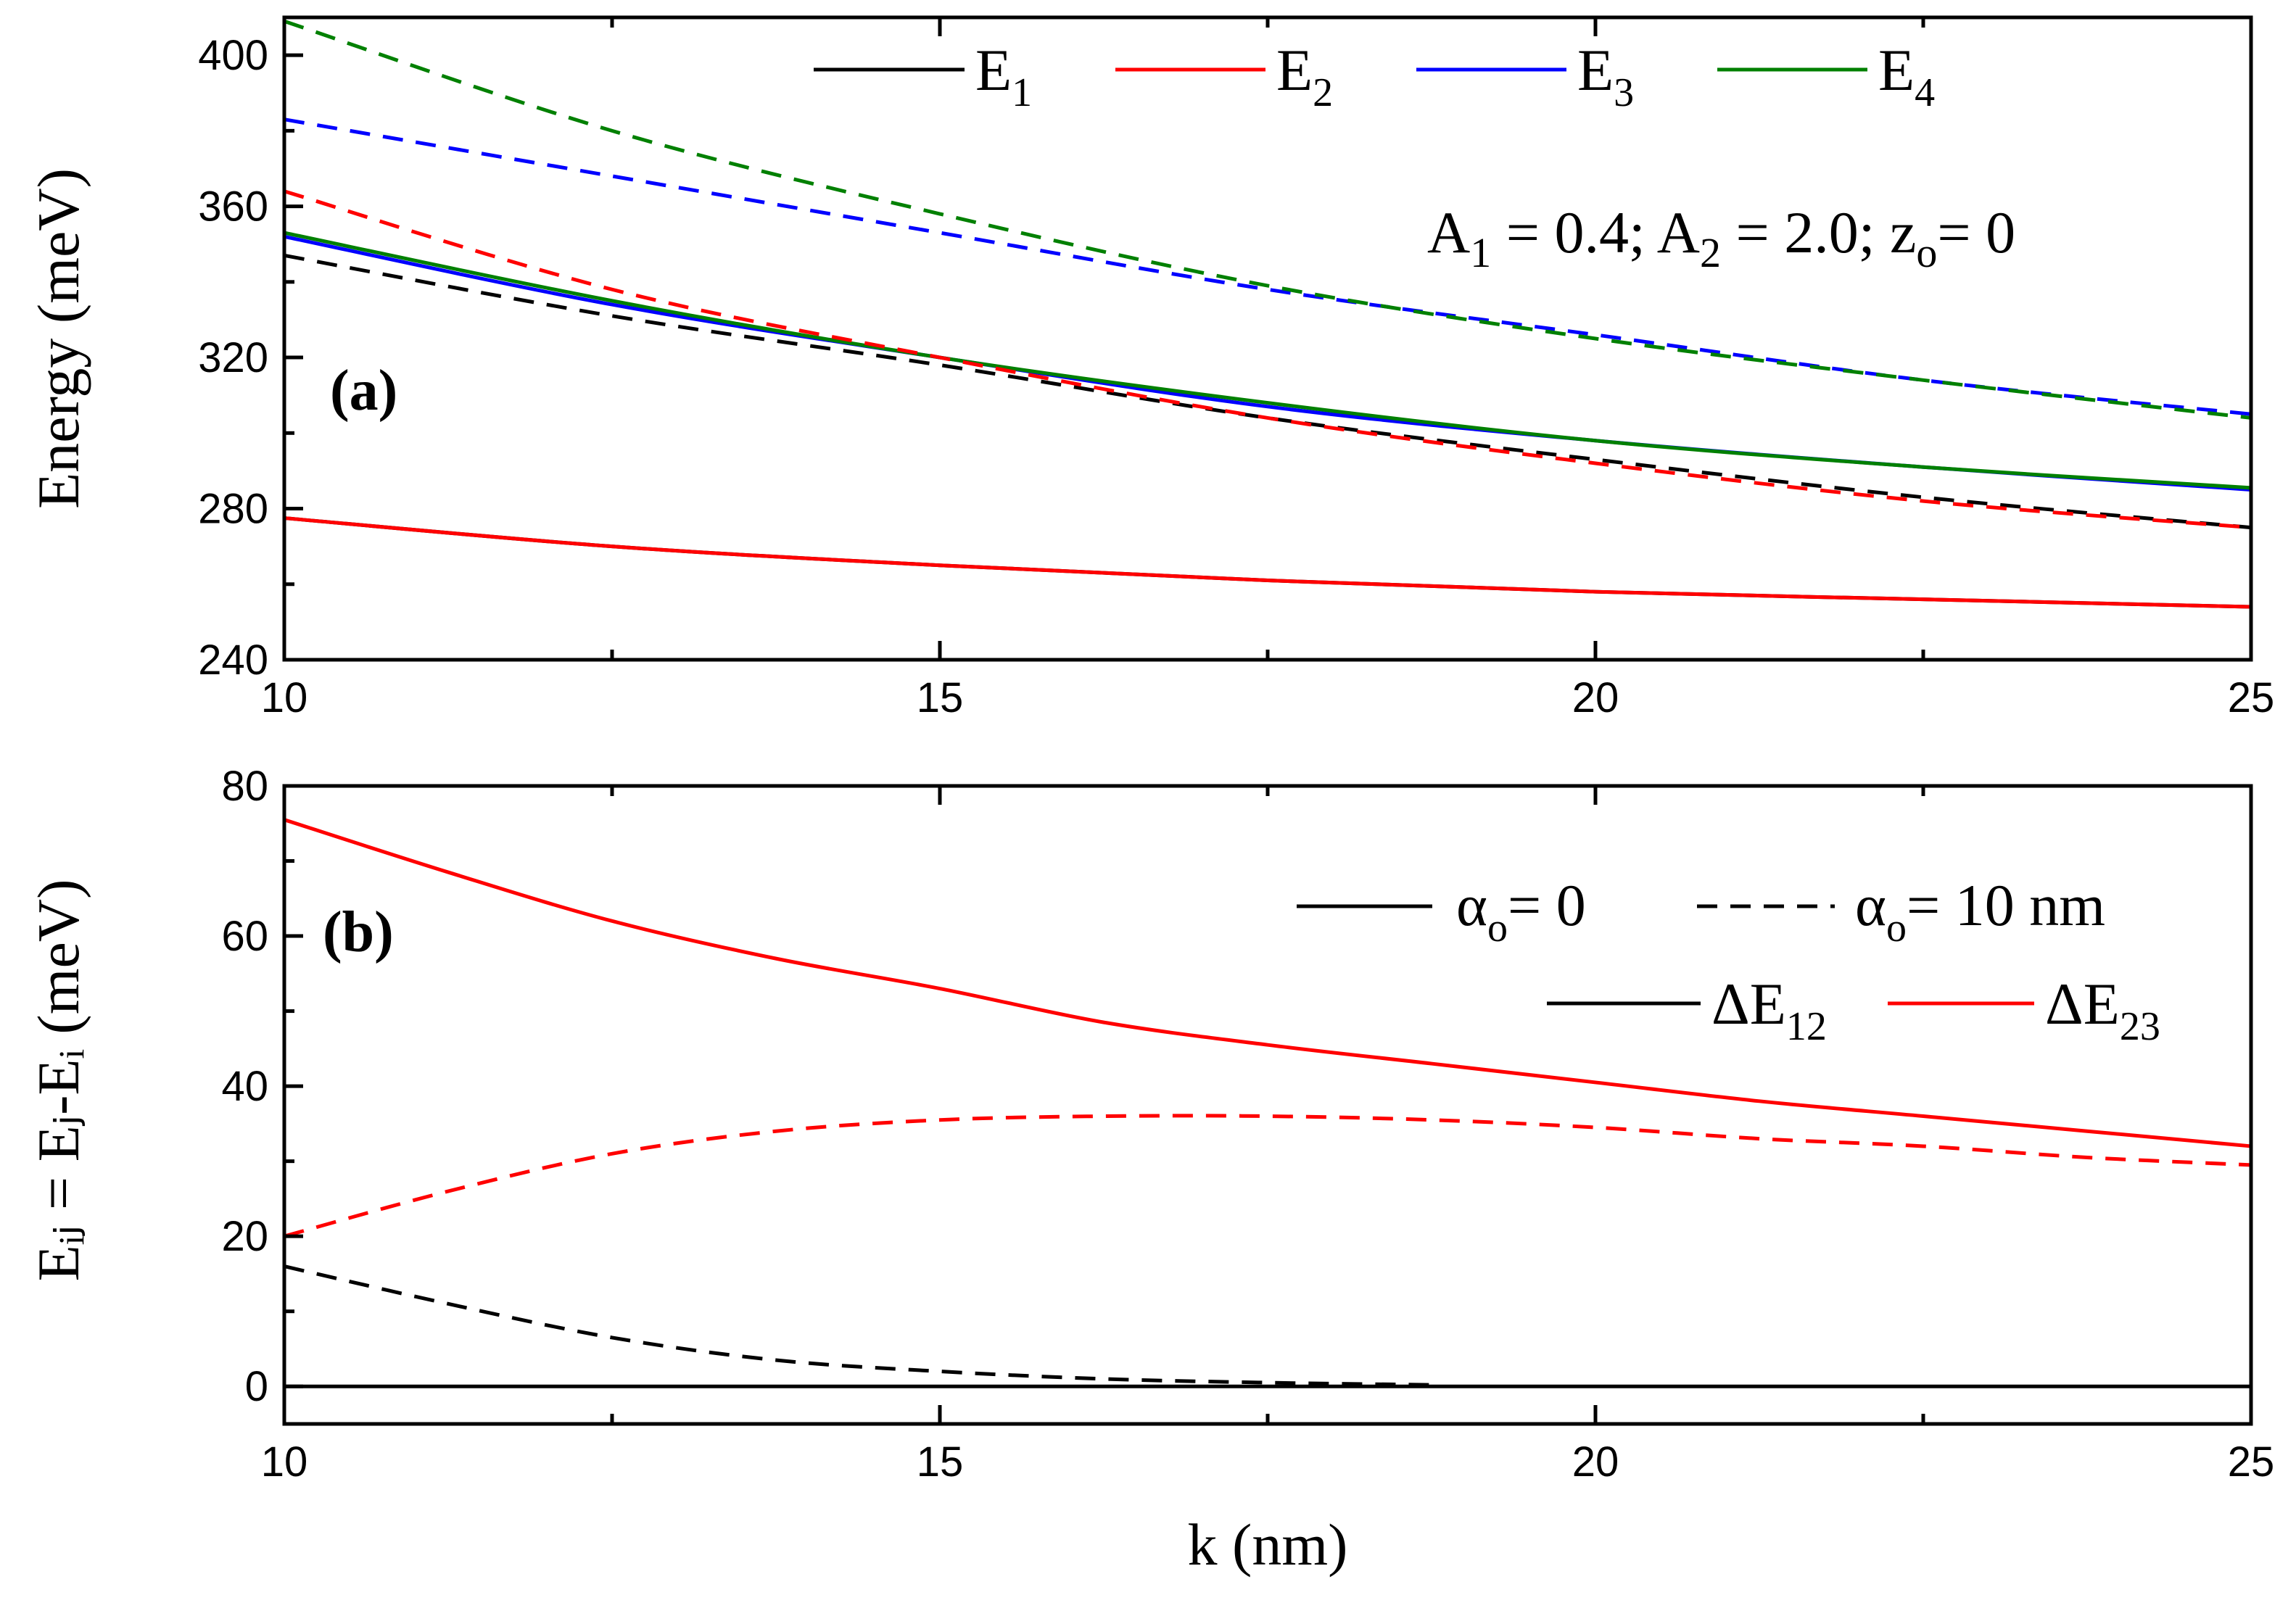 This screenshot has height=1603, width=2296. What do you see at coordinates (1728, 961) in the screenshot?
I see `panel-b-legend: αo= 0 αo= 10 nm ΔE12 ΔE23` at bounding box center [1728, 961].